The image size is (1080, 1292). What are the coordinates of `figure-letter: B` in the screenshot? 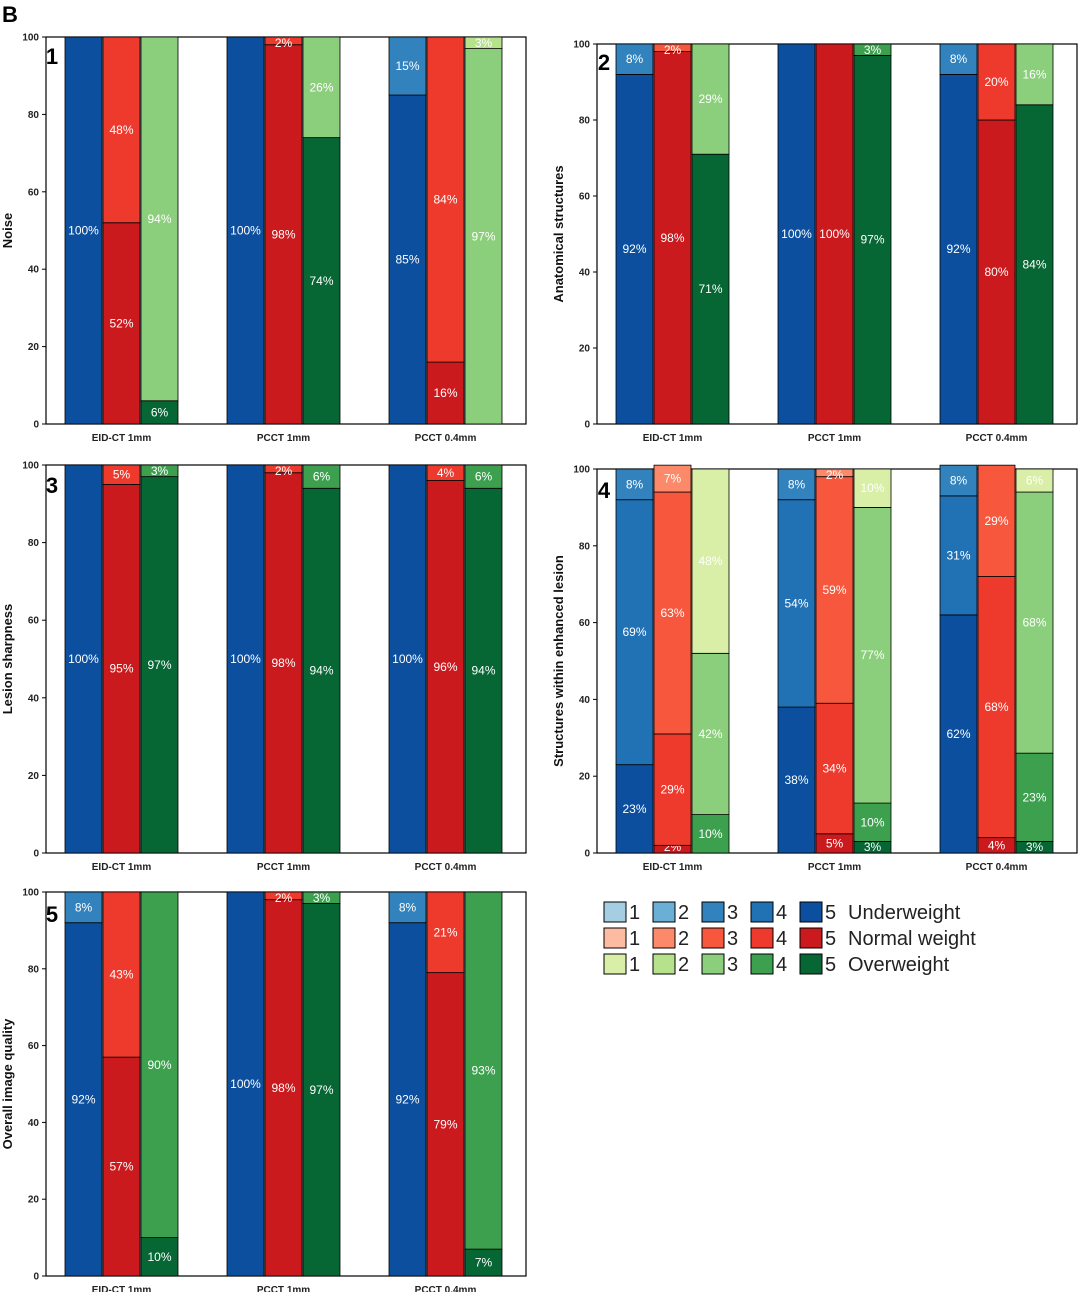 It's located at (10, 14).